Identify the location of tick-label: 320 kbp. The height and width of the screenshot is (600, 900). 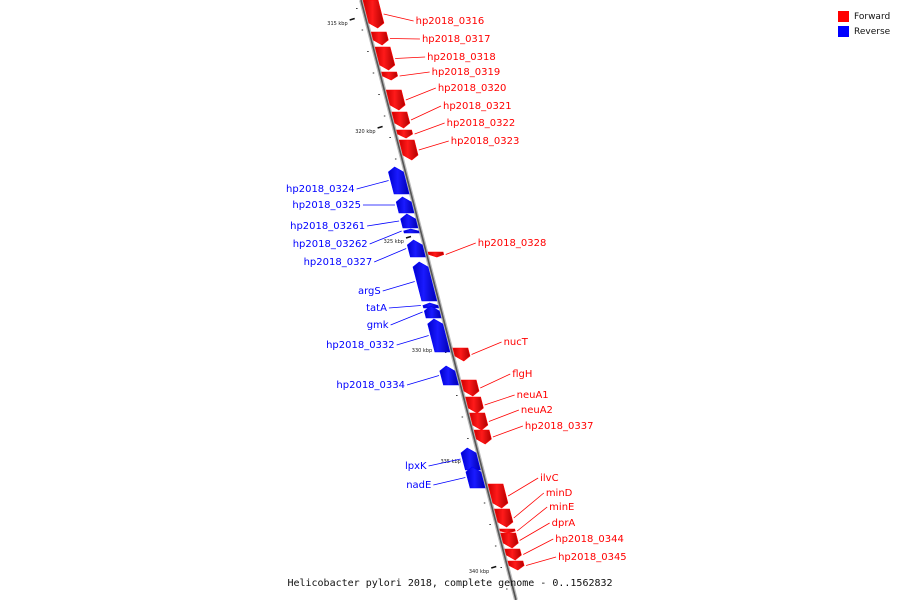
(365, 132).